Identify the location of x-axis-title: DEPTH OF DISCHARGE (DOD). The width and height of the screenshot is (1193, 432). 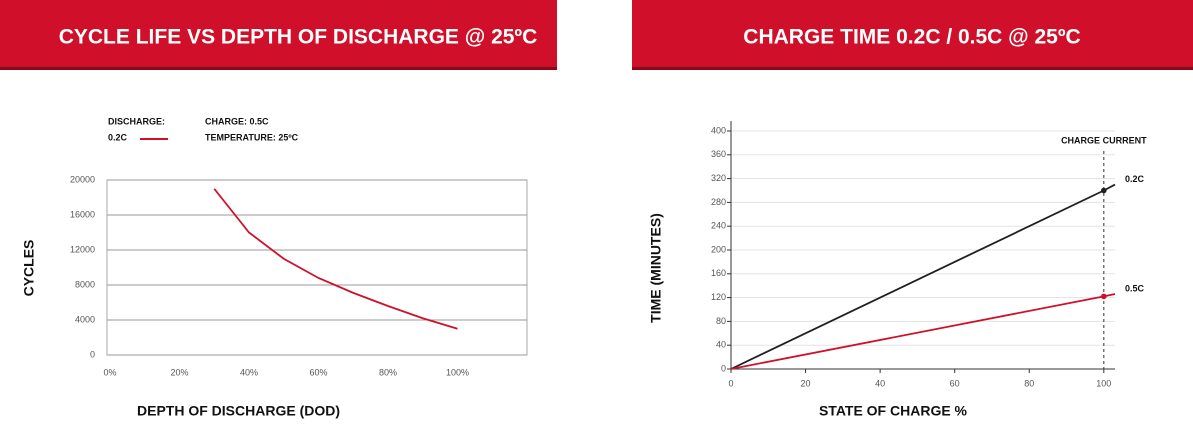
(238, 411).